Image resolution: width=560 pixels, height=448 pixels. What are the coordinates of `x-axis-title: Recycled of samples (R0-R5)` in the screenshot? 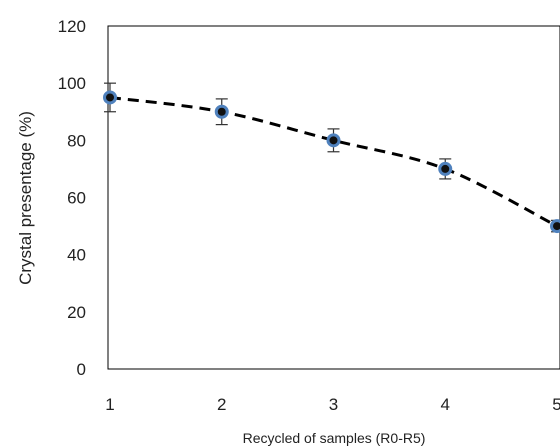 It's located at (334, 438).